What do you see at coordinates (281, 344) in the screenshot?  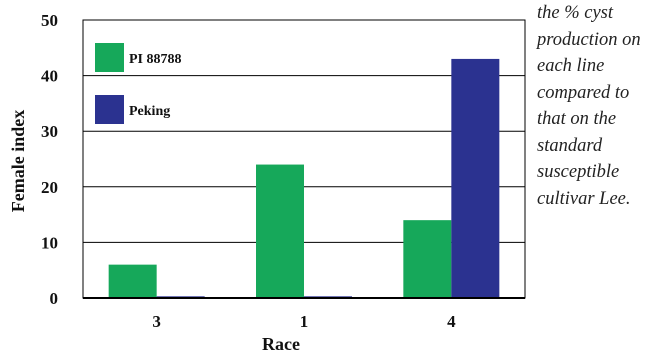 I see `x-axis-title: Race` at bounding box center [281, 344].